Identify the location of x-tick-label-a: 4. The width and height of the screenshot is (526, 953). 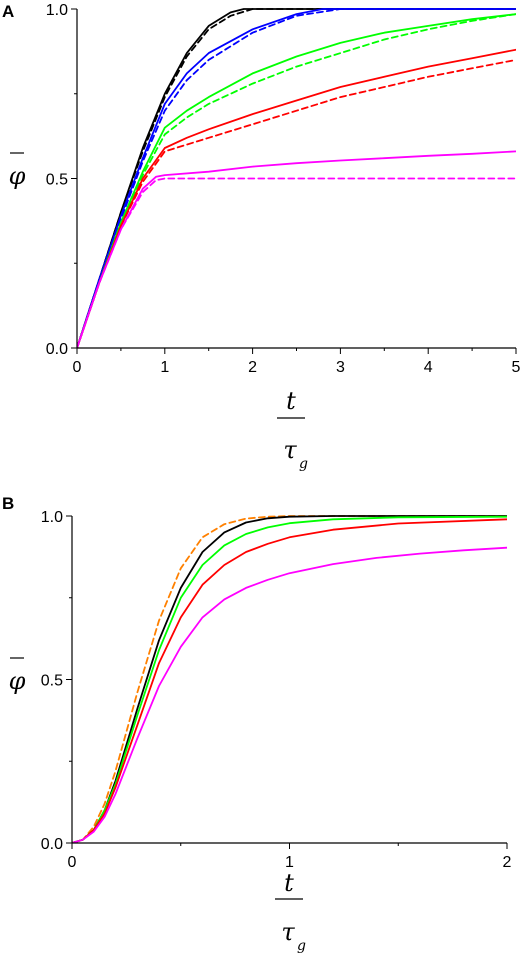
(428, 367).